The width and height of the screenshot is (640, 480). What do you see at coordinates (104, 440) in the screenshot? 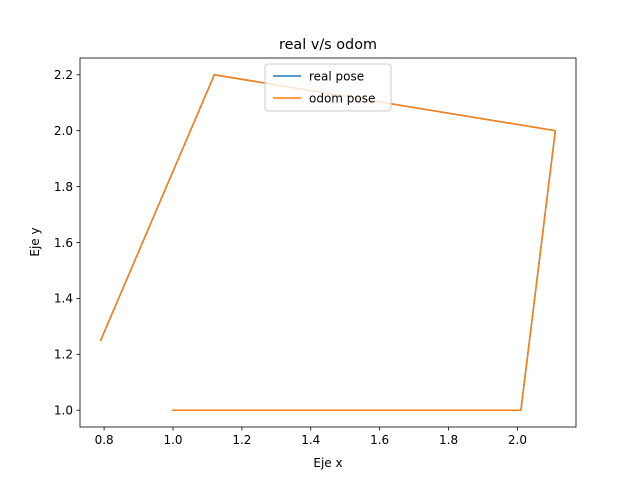
I see `x-tick-label: 0.8` at bounding box center [104, 440].